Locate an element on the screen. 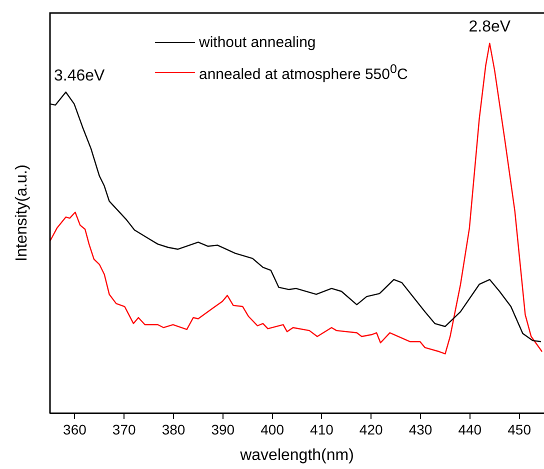 This screenshot has width=544, height=469. x-axis-title: wavelength(nm) is located at coordinates (296, 455).